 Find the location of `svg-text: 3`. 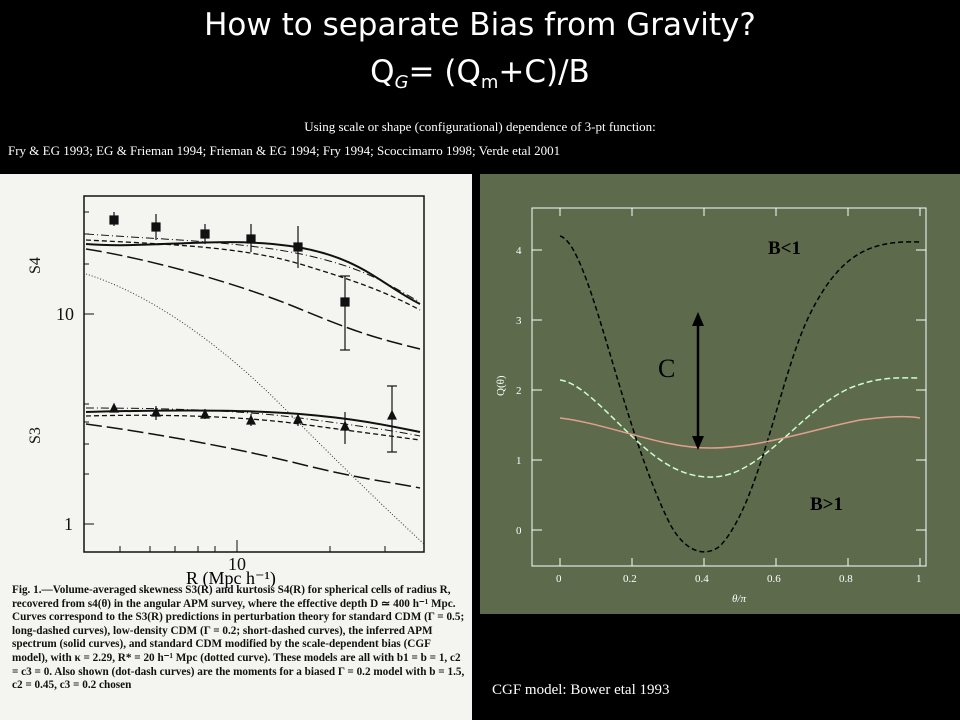

svg-text: 3 is located at coordinates (519, 321).